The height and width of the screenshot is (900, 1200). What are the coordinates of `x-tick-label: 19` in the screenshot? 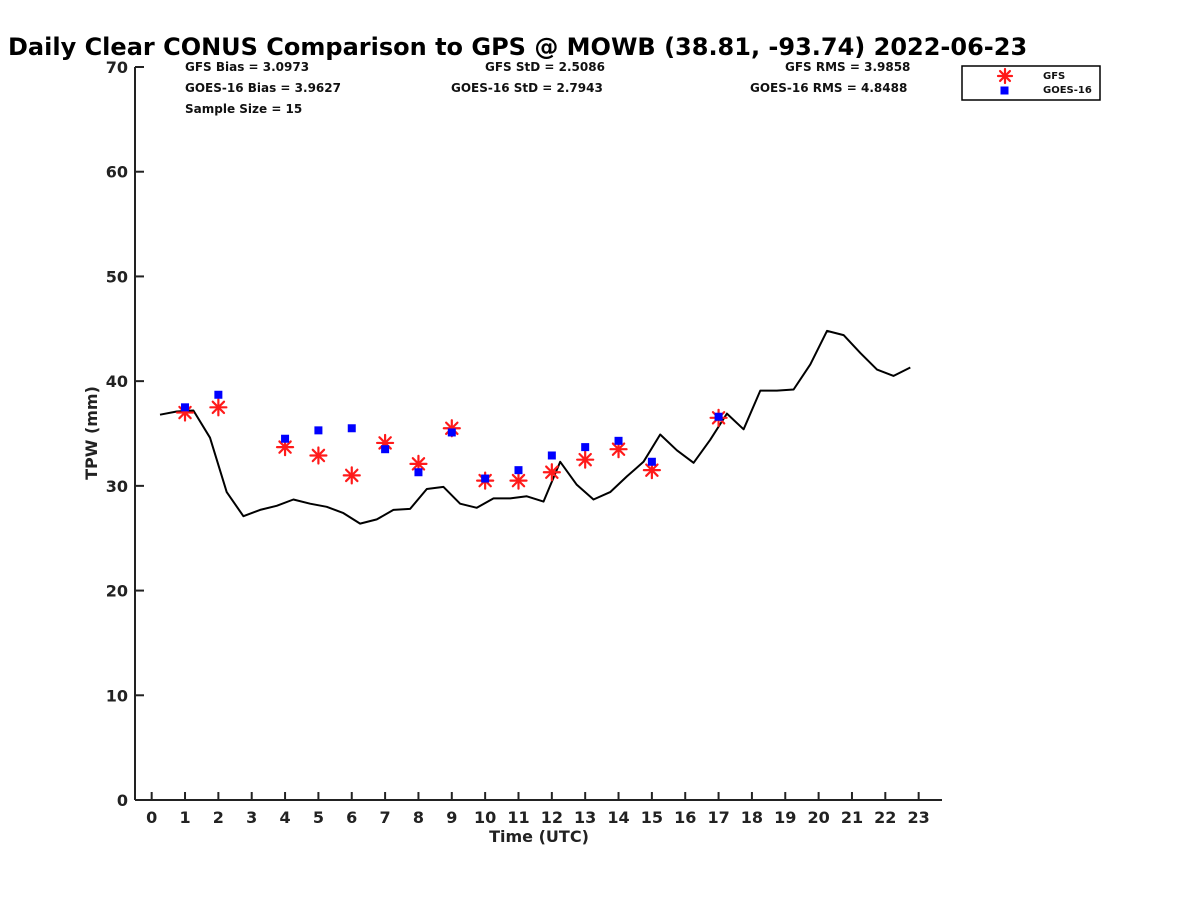 It's located at (785, 817).